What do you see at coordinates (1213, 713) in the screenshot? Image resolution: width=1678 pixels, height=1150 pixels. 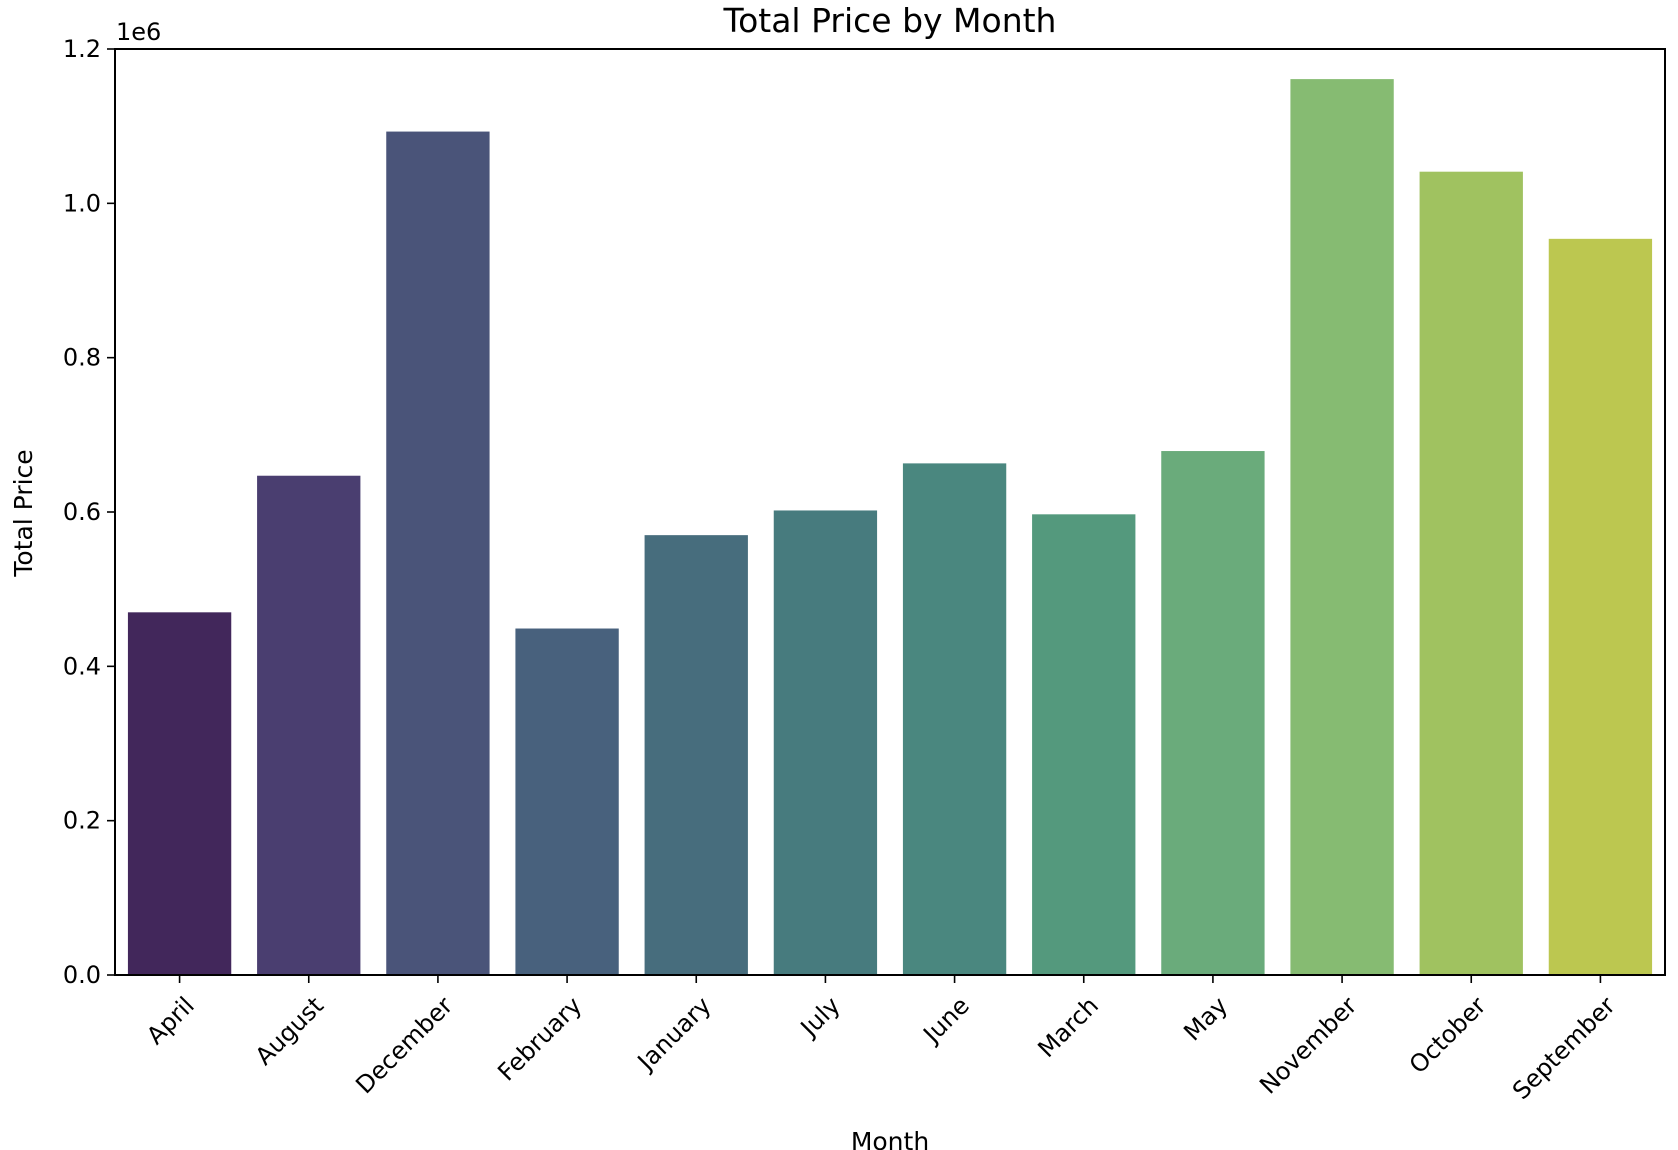 I see `bar-may` at bounding box center [1213, 713].